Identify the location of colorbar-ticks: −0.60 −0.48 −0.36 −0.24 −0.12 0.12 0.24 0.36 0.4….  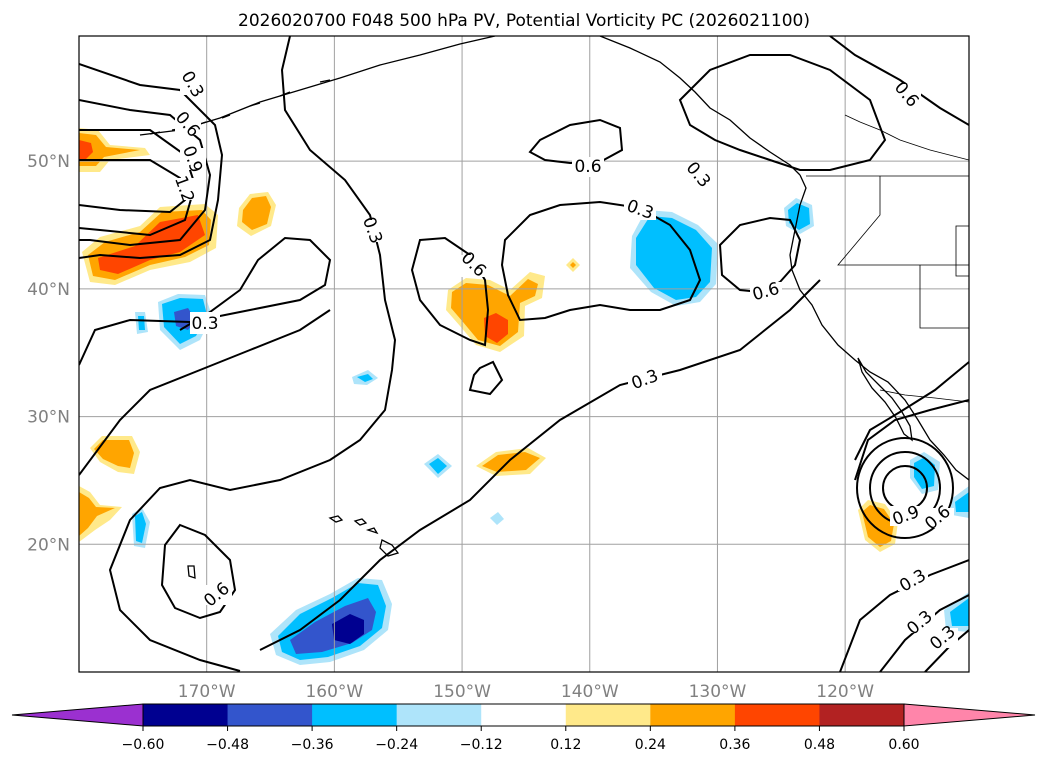
(521, 739).